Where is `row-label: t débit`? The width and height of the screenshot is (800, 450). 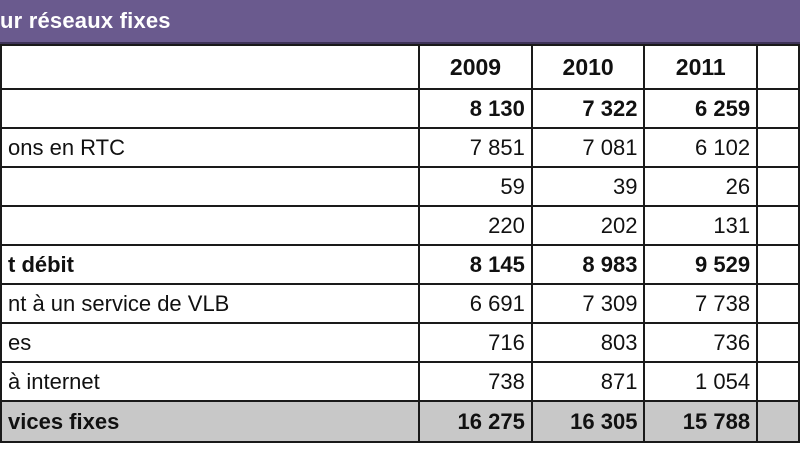 row-label: t débit is located at coordinates (210, 264).